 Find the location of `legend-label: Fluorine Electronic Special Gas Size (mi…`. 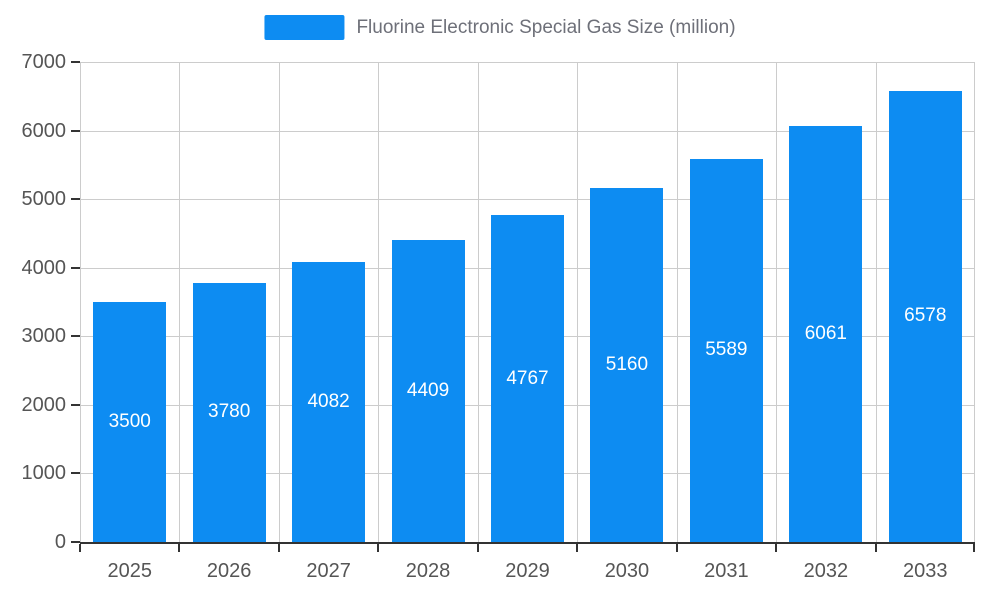

legend-label: Fluorine Electronic Special Gas Size (mi… is located at coordinates (546, 27).